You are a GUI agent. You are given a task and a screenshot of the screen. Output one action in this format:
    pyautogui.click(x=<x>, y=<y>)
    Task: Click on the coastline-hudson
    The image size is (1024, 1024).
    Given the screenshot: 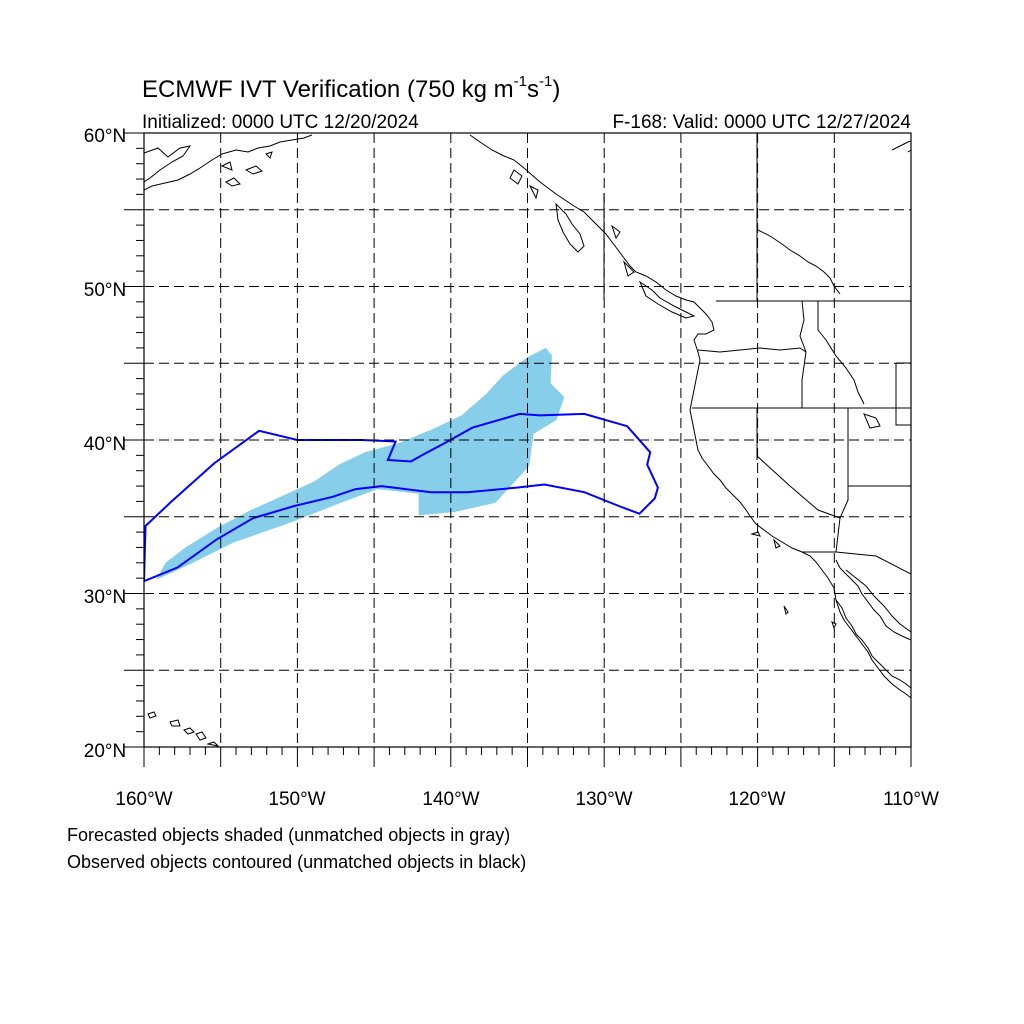 What is the action you would take?
    pyautogui.click(x=901, y=146)
    